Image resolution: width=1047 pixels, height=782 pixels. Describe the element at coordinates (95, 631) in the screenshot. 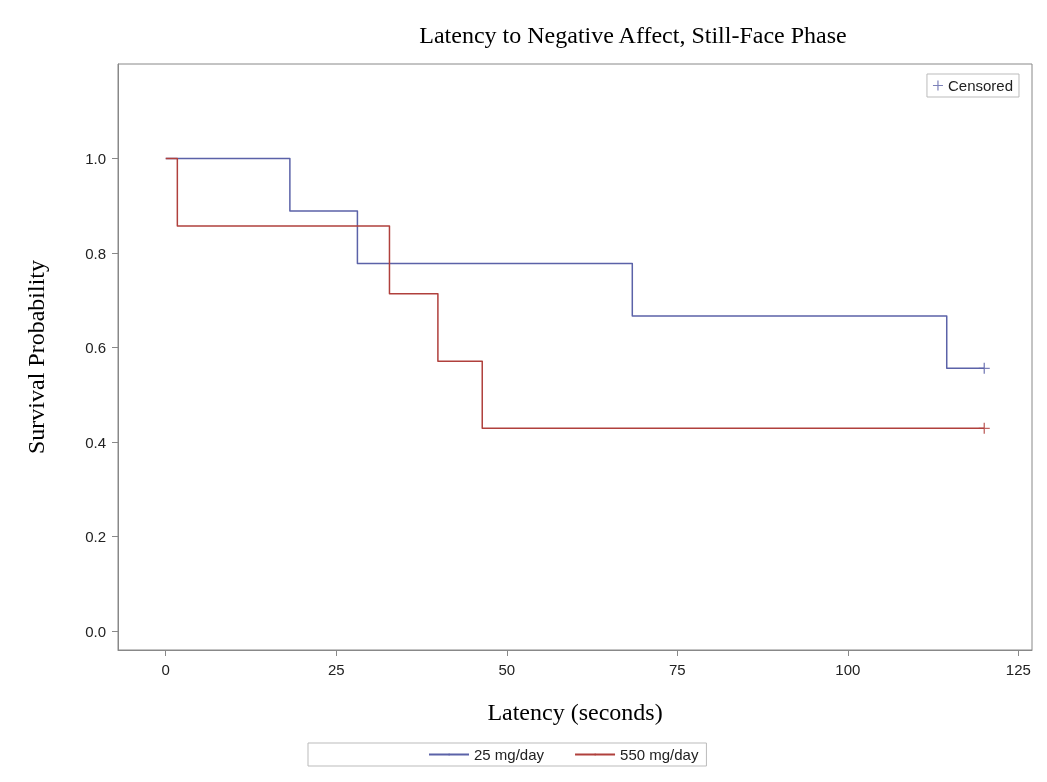

I see `y-tick-label: 0.0` at that location.